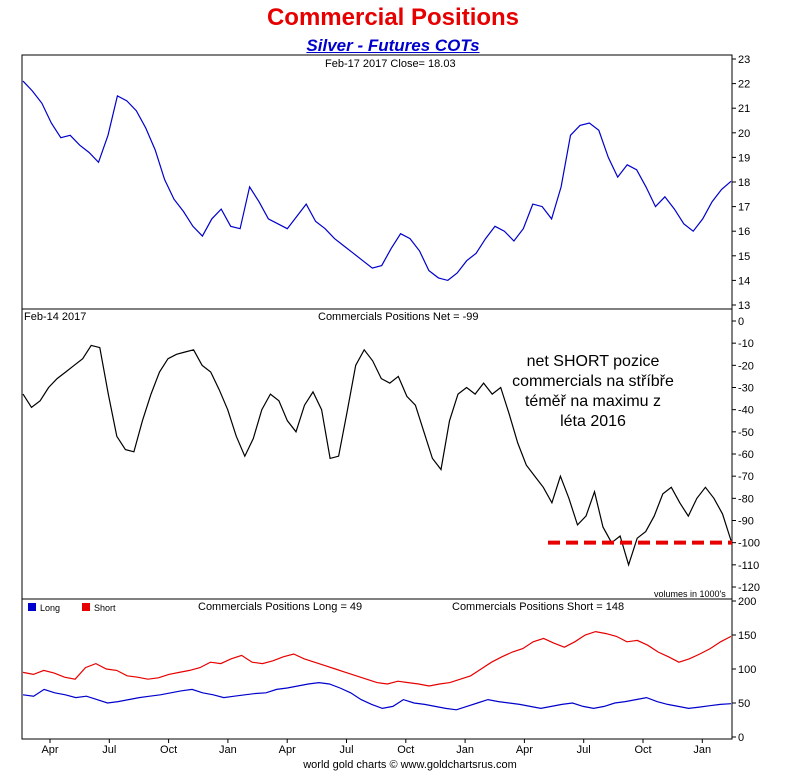 This screenshot has height=774, width=786. What do you see at coordinates (393, 17) in the screenshot?
I see `chart-title: Commercial Positions` at bounding box center [393, 17].